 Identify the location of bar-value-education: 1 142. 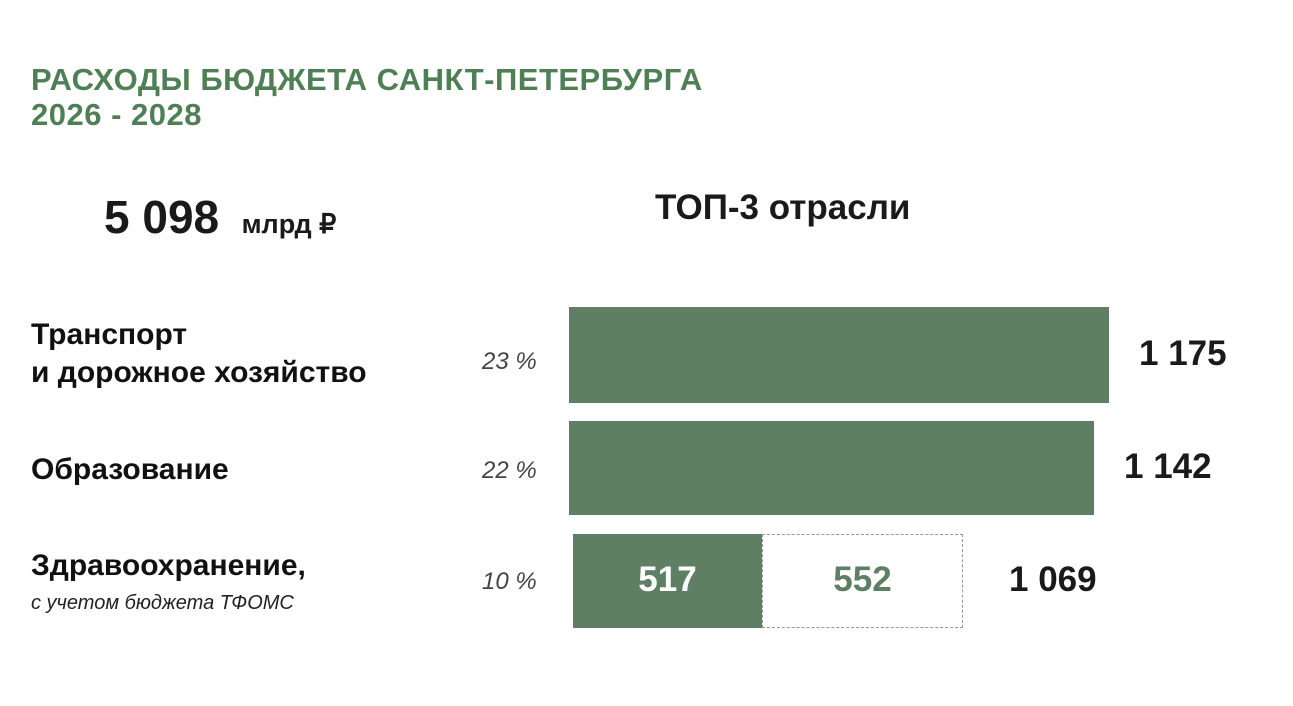
(1168, 466).